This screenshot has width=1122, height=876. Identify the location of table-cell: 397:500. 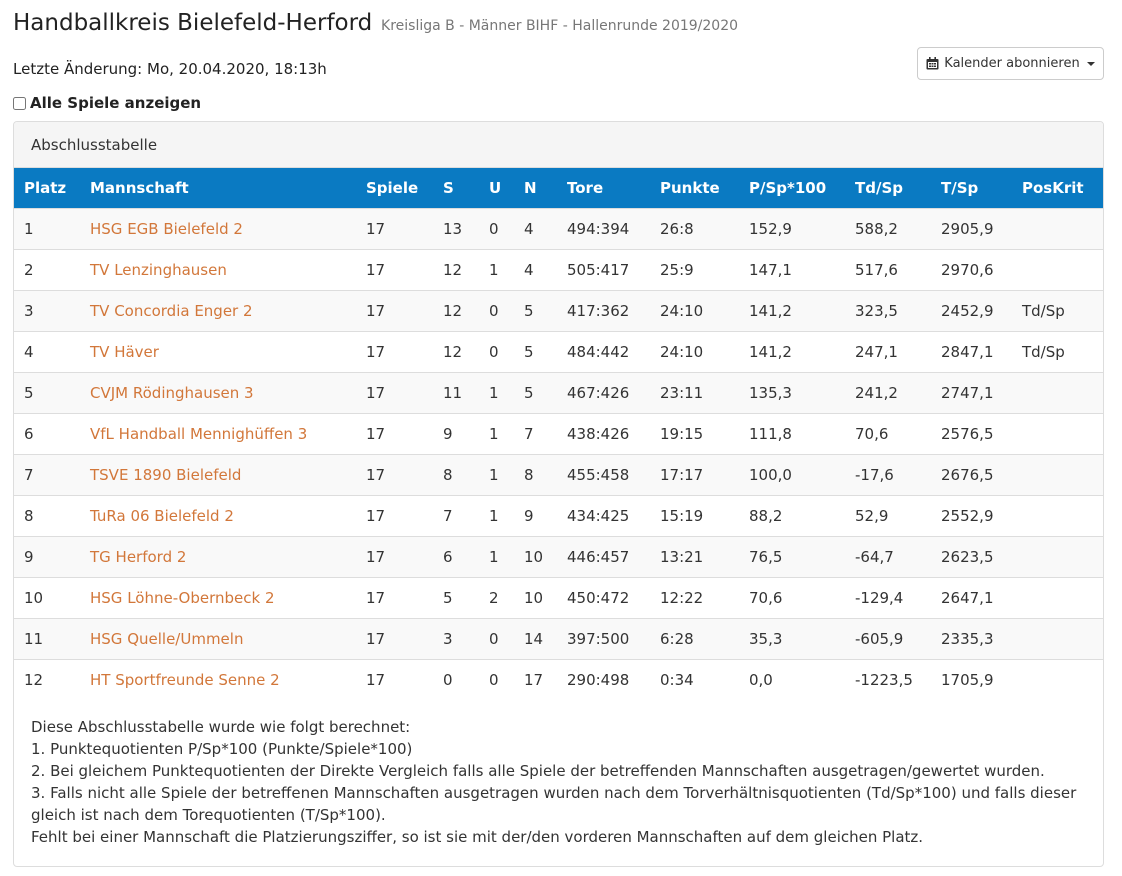
(598, 638).